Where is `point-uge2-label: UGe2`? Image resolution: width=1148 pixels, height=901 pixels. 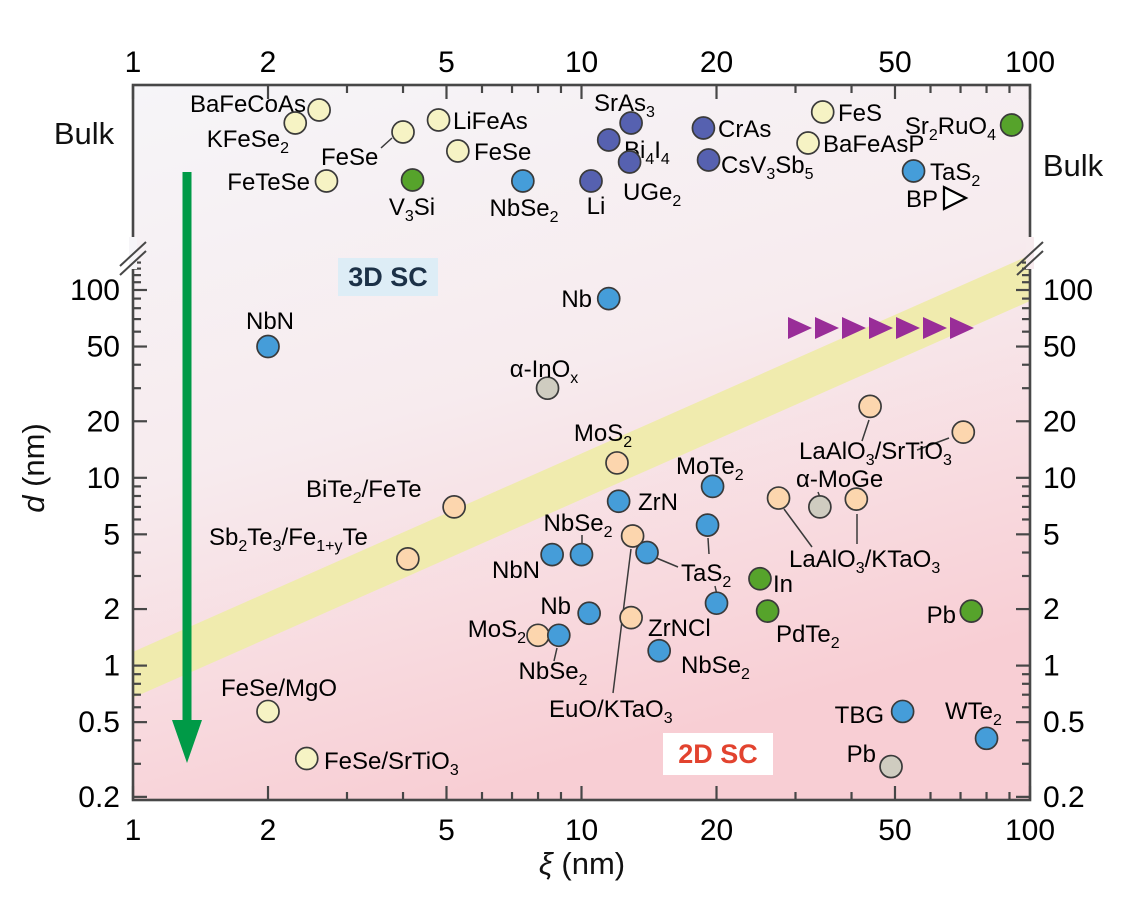
point-uge2-label: UGe2 is located at coordinates (652, 194).